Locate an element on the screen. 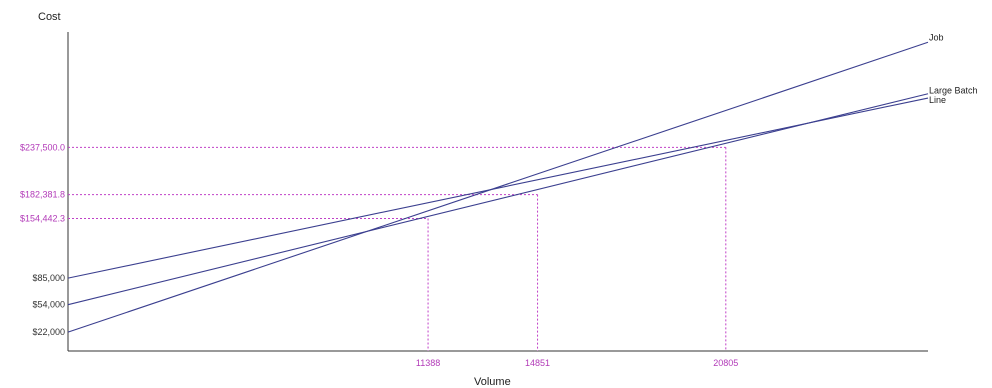  y-tick-label: $85,000 is located at coordinates (48, 278).